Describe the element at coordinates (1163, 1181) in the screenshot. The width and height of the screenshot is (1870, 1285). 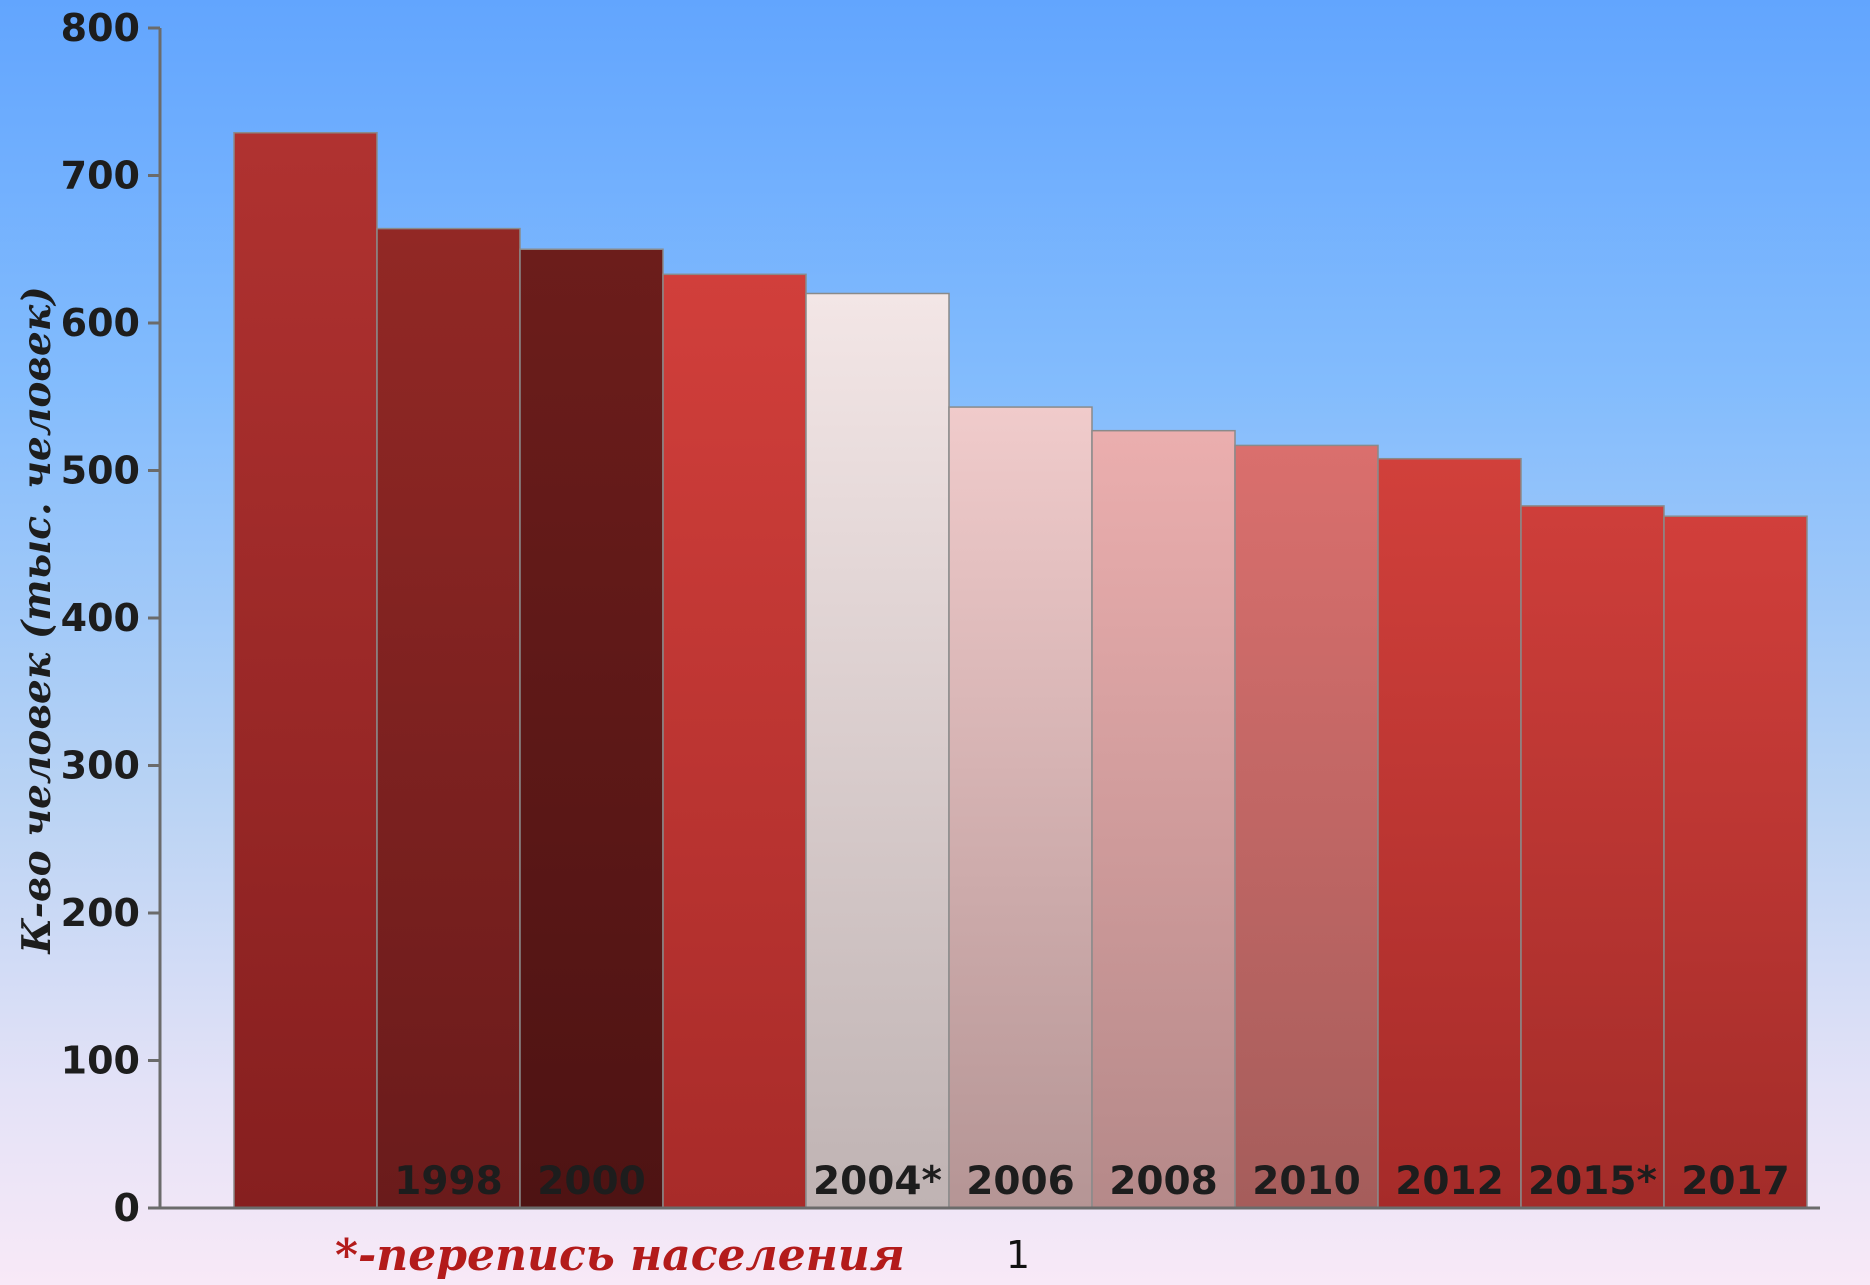
I see `x-tick-label-2008: 2008` at that location.